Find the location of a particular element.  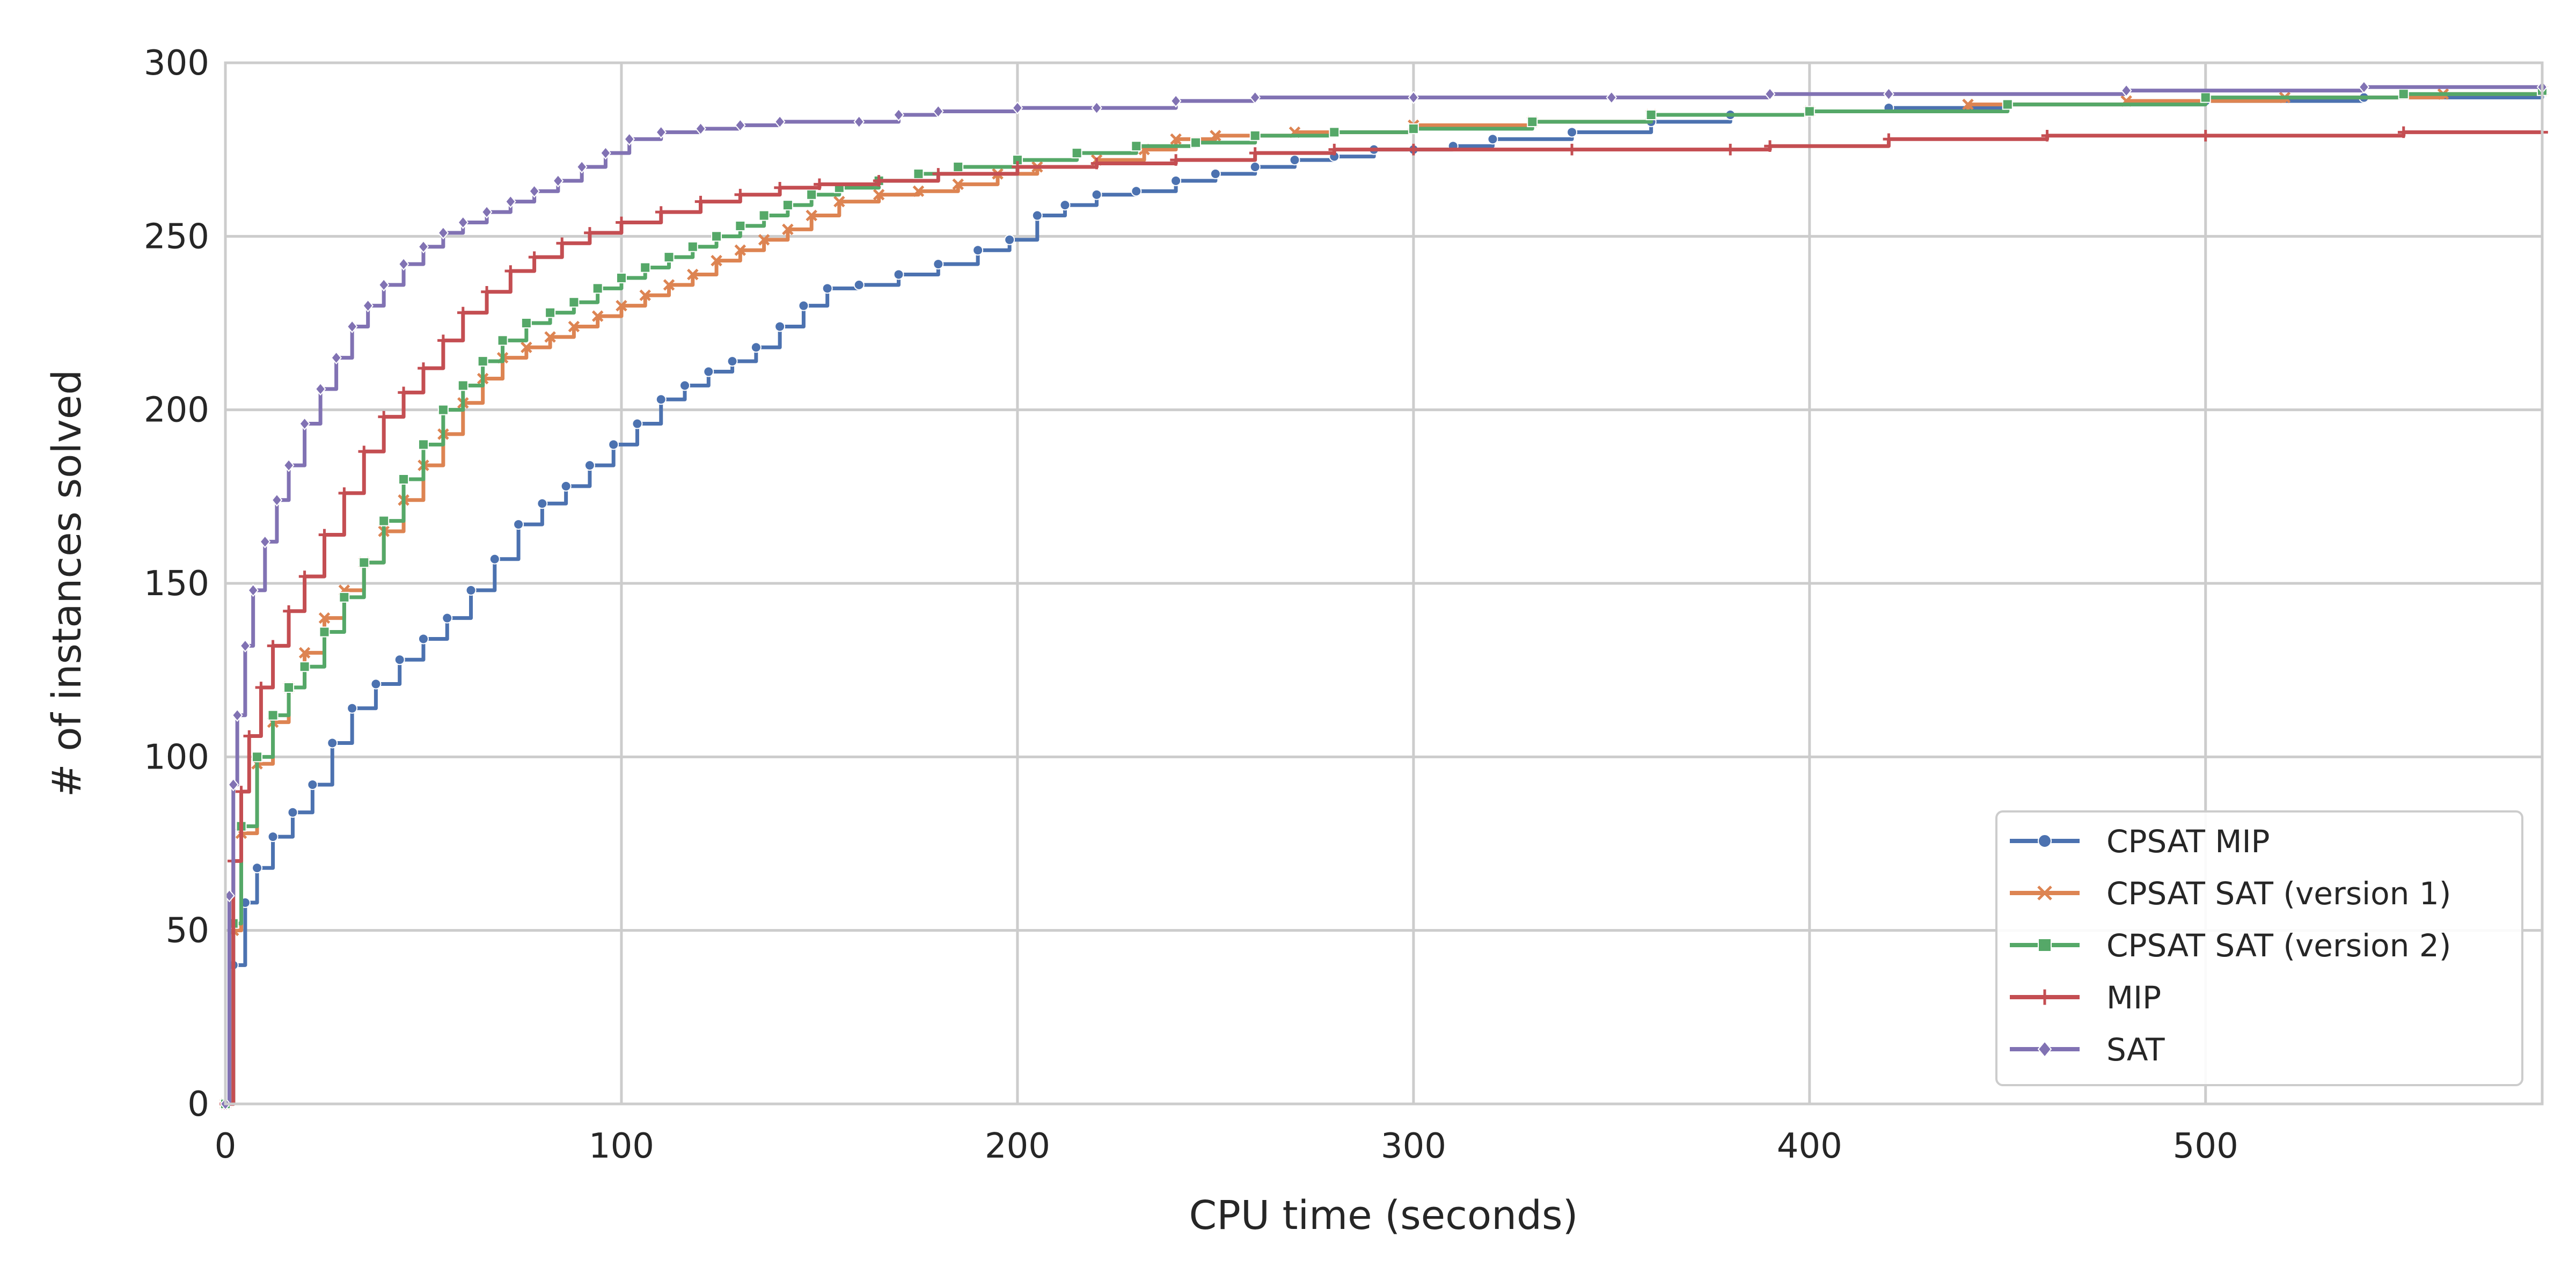

legend-item: CPSAT SAT (version 2) is located at coordinates (2230, 945).